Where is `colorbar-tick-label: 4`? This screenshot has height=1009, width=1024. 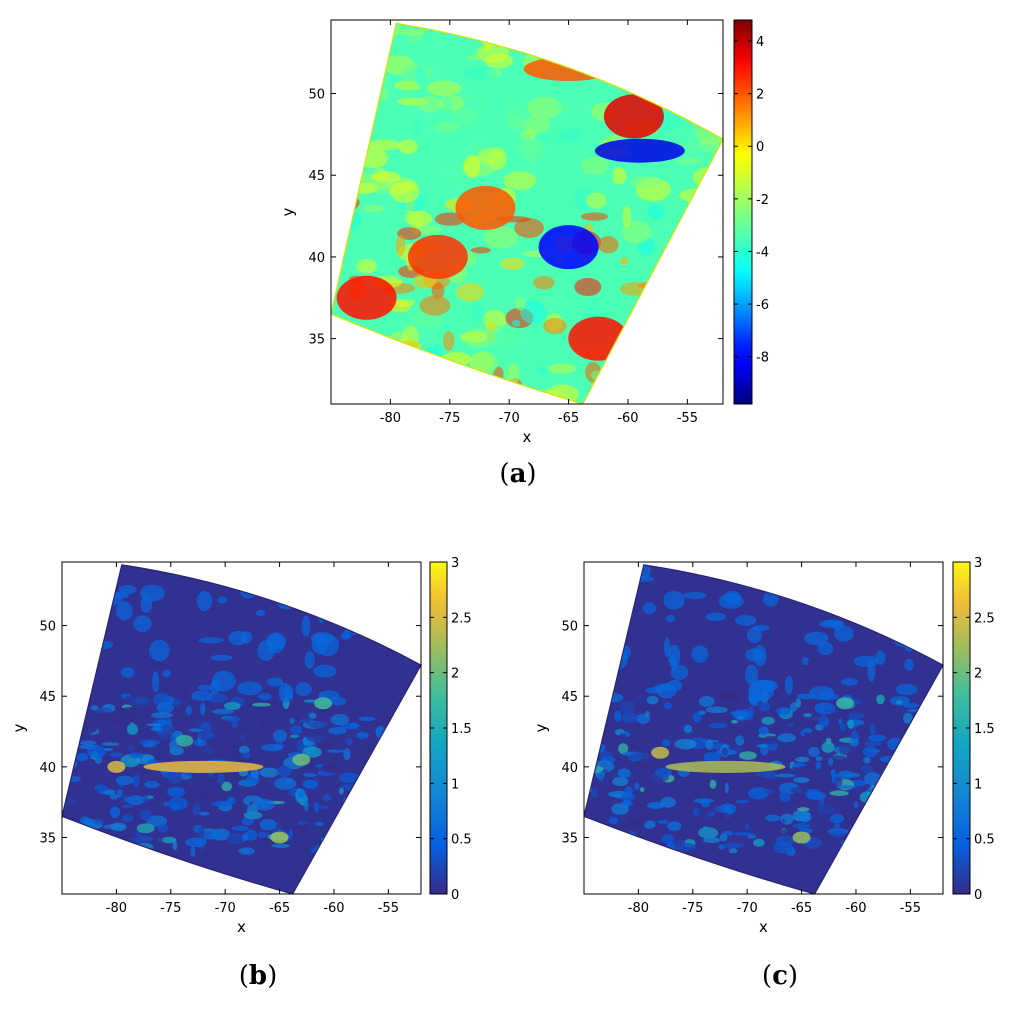
colorbar-tick-label: 4 is located at coordinates (760, 42).